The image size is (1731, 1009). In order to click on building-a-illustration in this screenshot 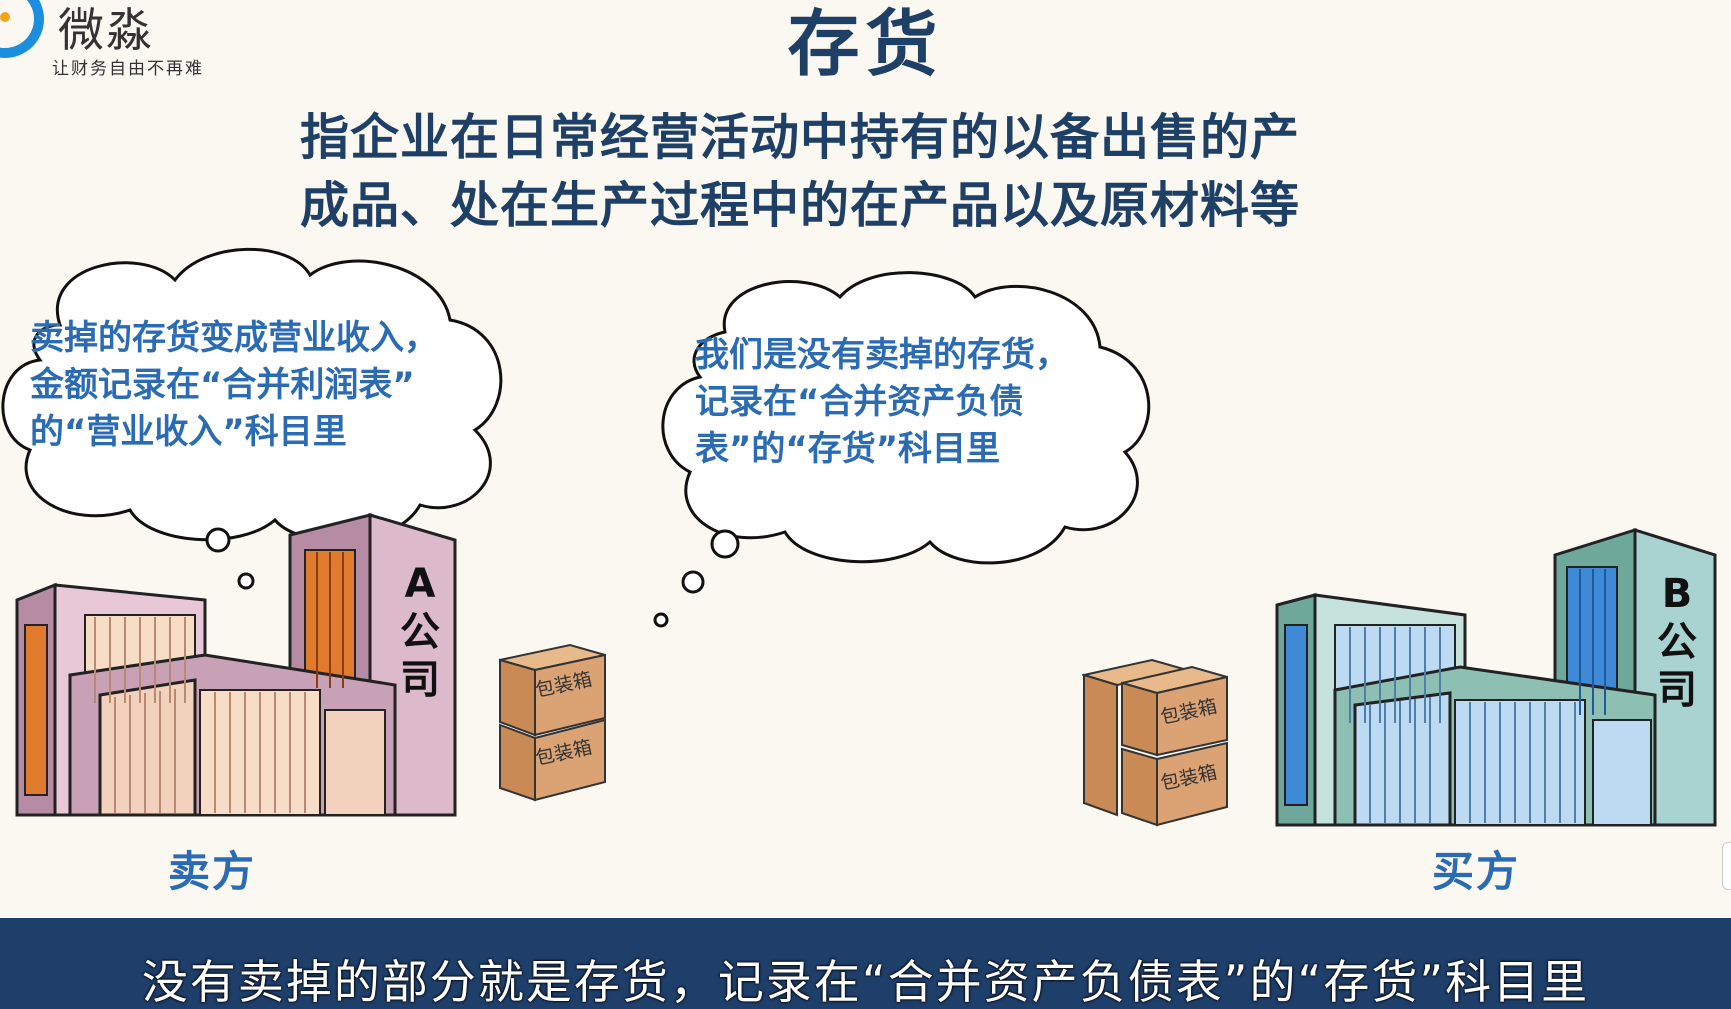, I will do `click(236, 664)`.